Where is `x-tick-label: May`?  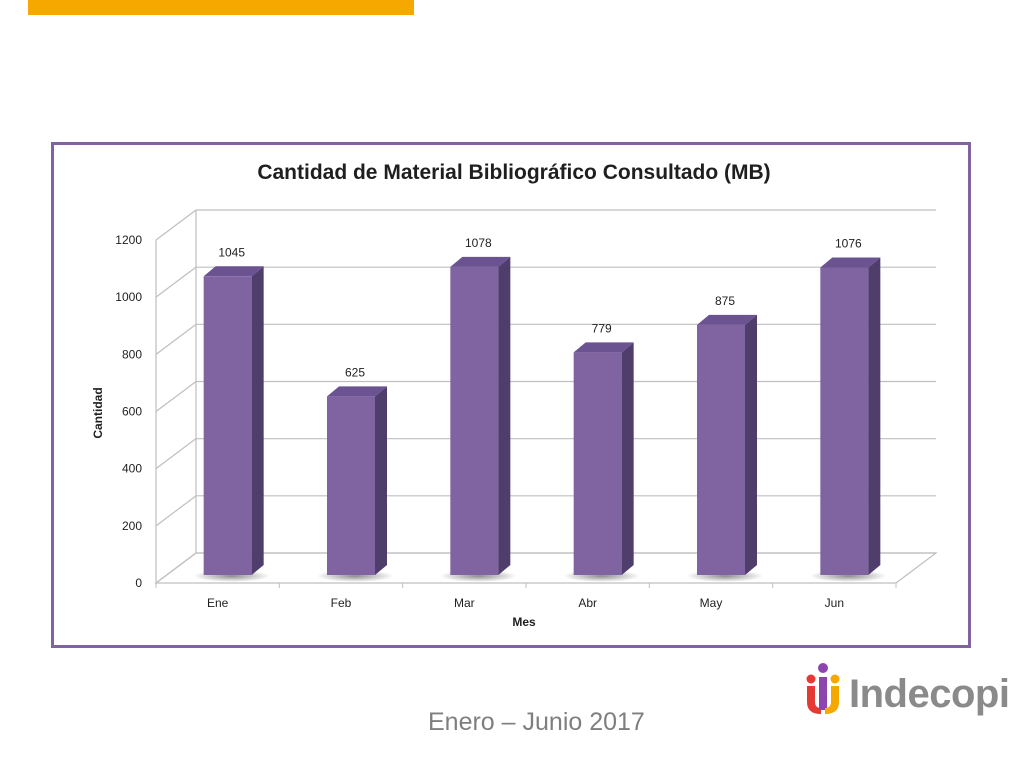
x-tick-label: May is located at coordinates (711, 603).